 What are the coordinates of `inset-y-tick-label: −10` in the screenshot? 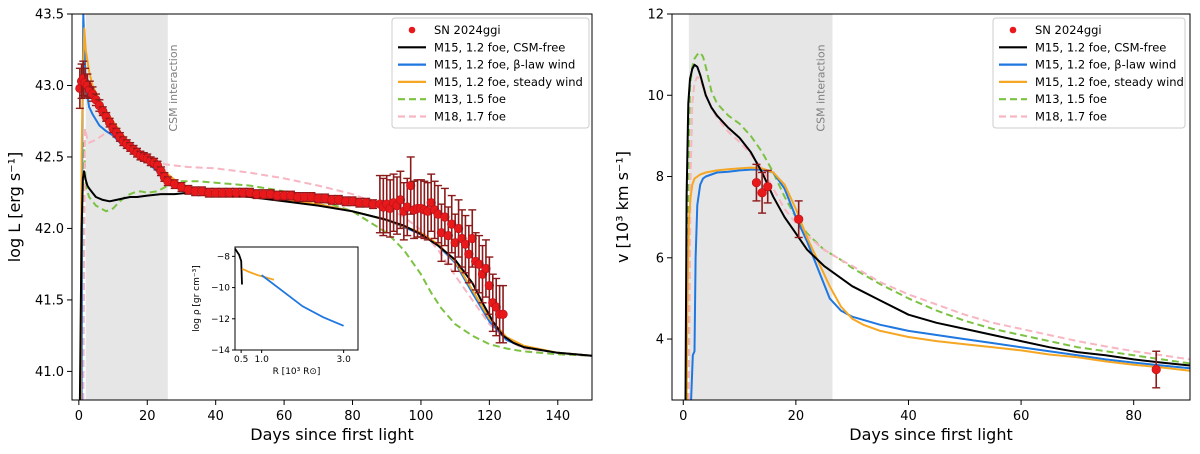 It's located at (220, 289).